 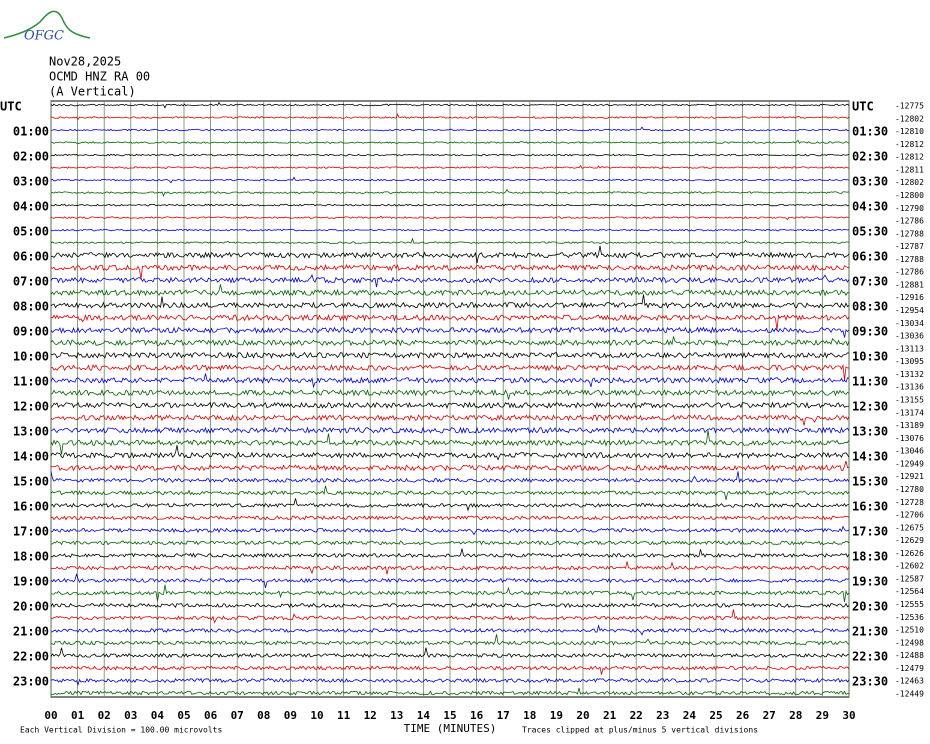 What do you see at coordinates (85, 62) in the screenshot?
I see `date: Nov28,2025` at bounding box center [85, 62].